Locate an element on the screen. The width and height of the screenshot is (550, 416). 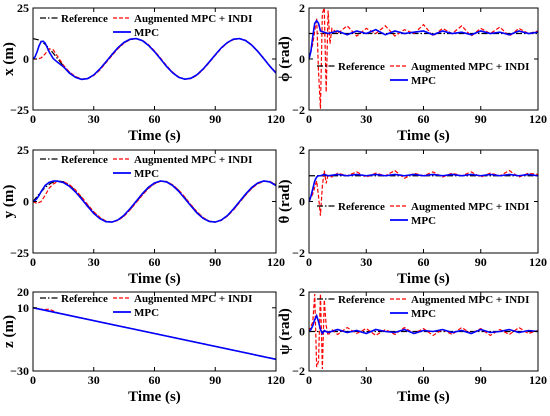
axes-frame is located at coordinates (423, 59).